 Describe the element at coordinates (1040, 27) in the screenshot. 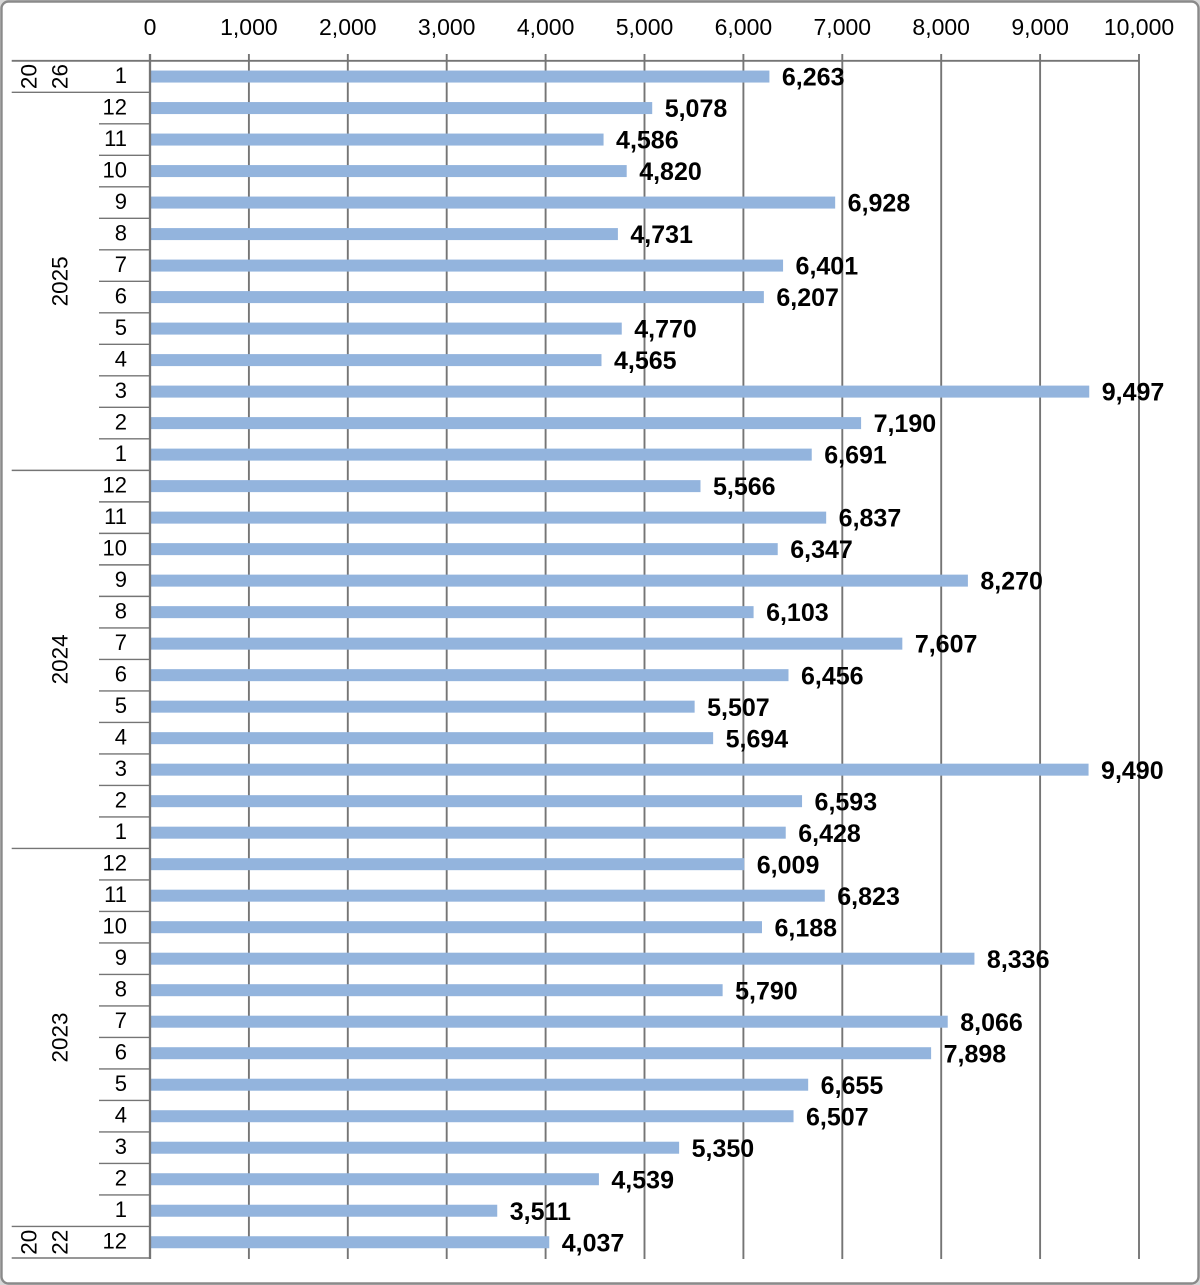

I see `svg-text: 9,000` at that location.